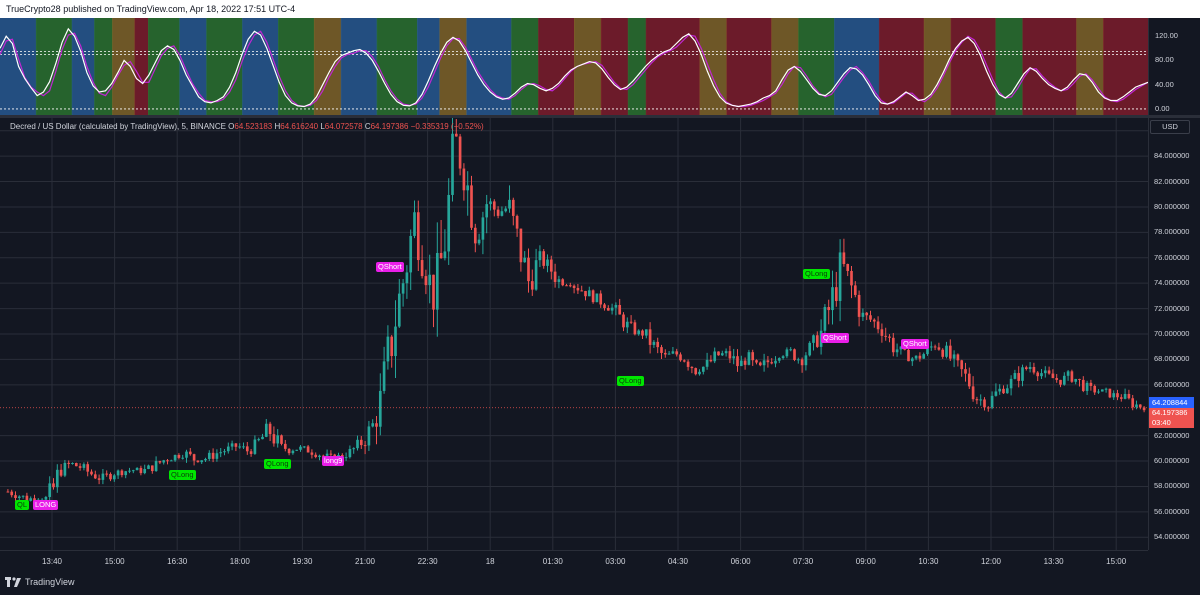  I want to click on currency-button: USD, so click(1170, 127).